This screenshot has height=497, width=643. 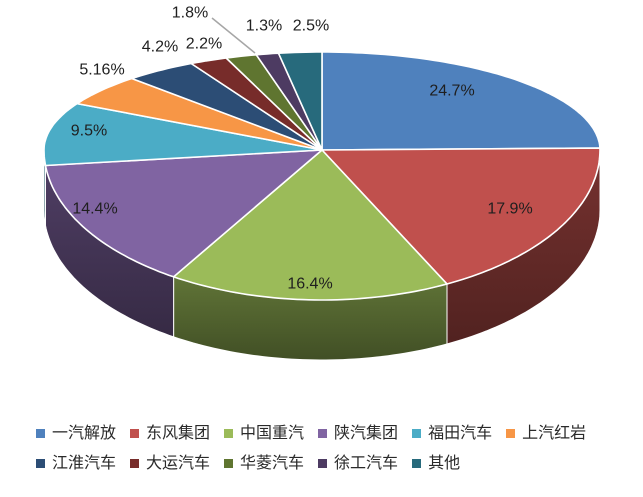 I want to click on percent-label-其他: 2.5%, so click(x=311, y=26).